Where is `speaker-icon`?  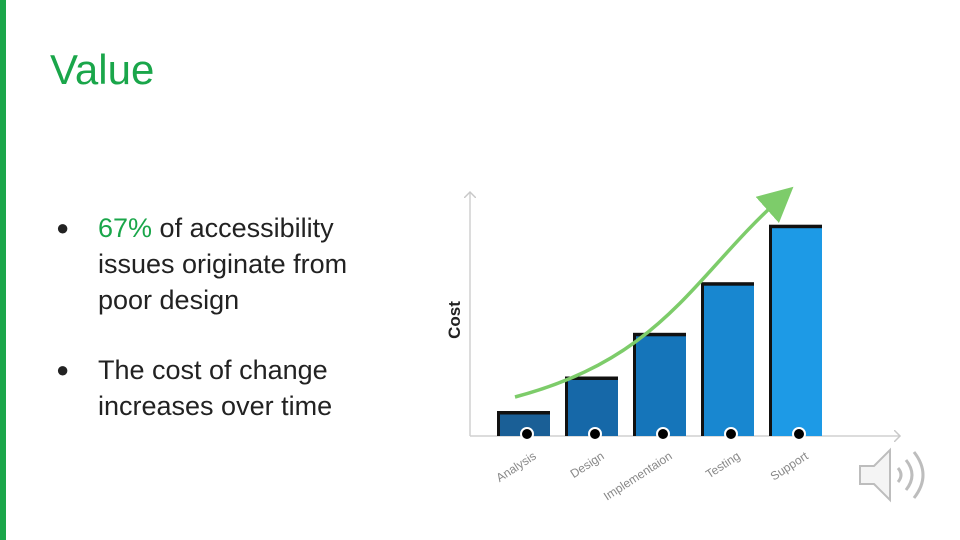 speaker-icon is located at coordinates (896, 475).